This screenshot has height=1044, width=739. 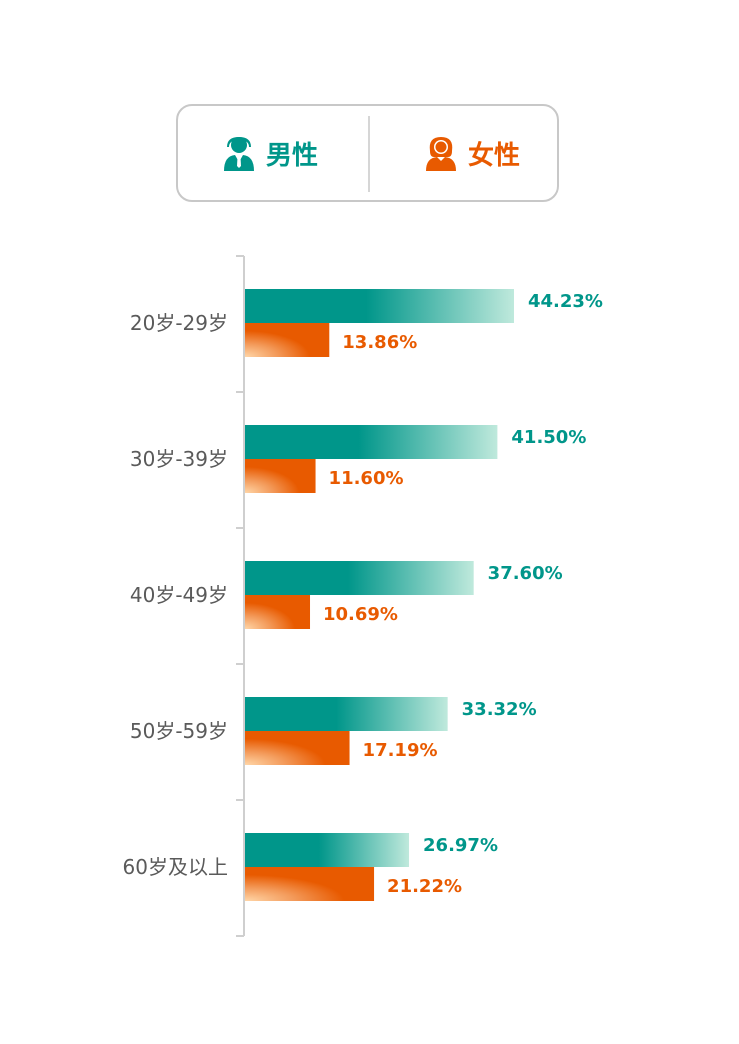 I want to click on legend-label-male: 男性, so click(x=292, y=155).